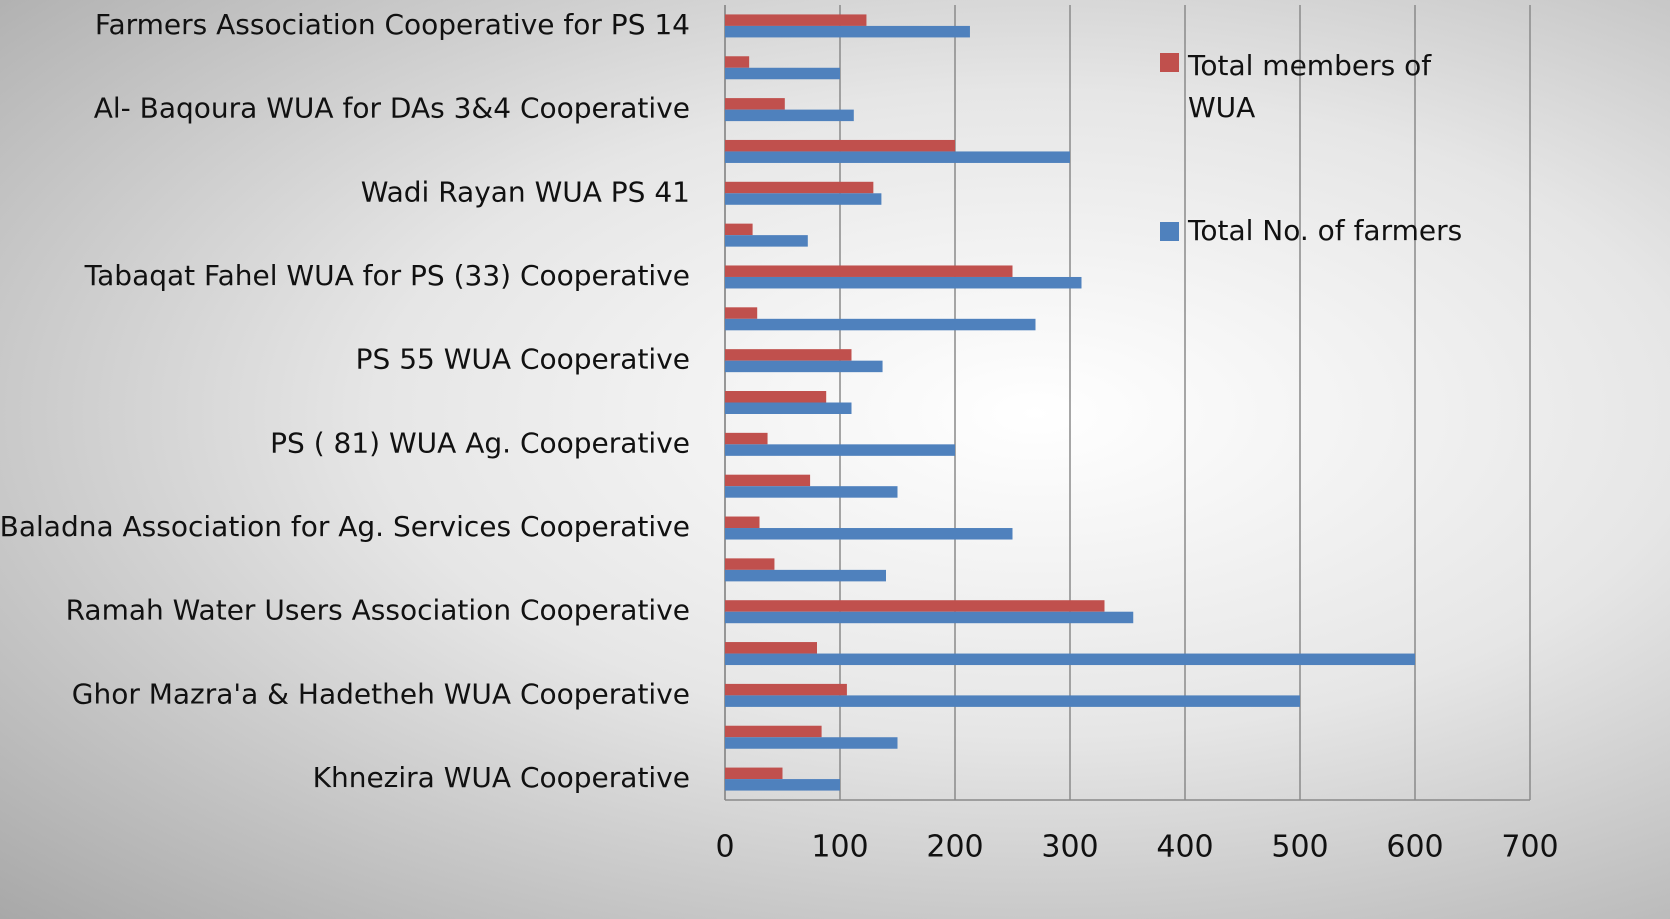  What do you see at coordinates (1414, 847) in the screenshot?
I see `x-tick-label: 600` at bounding box center [1414, 847].